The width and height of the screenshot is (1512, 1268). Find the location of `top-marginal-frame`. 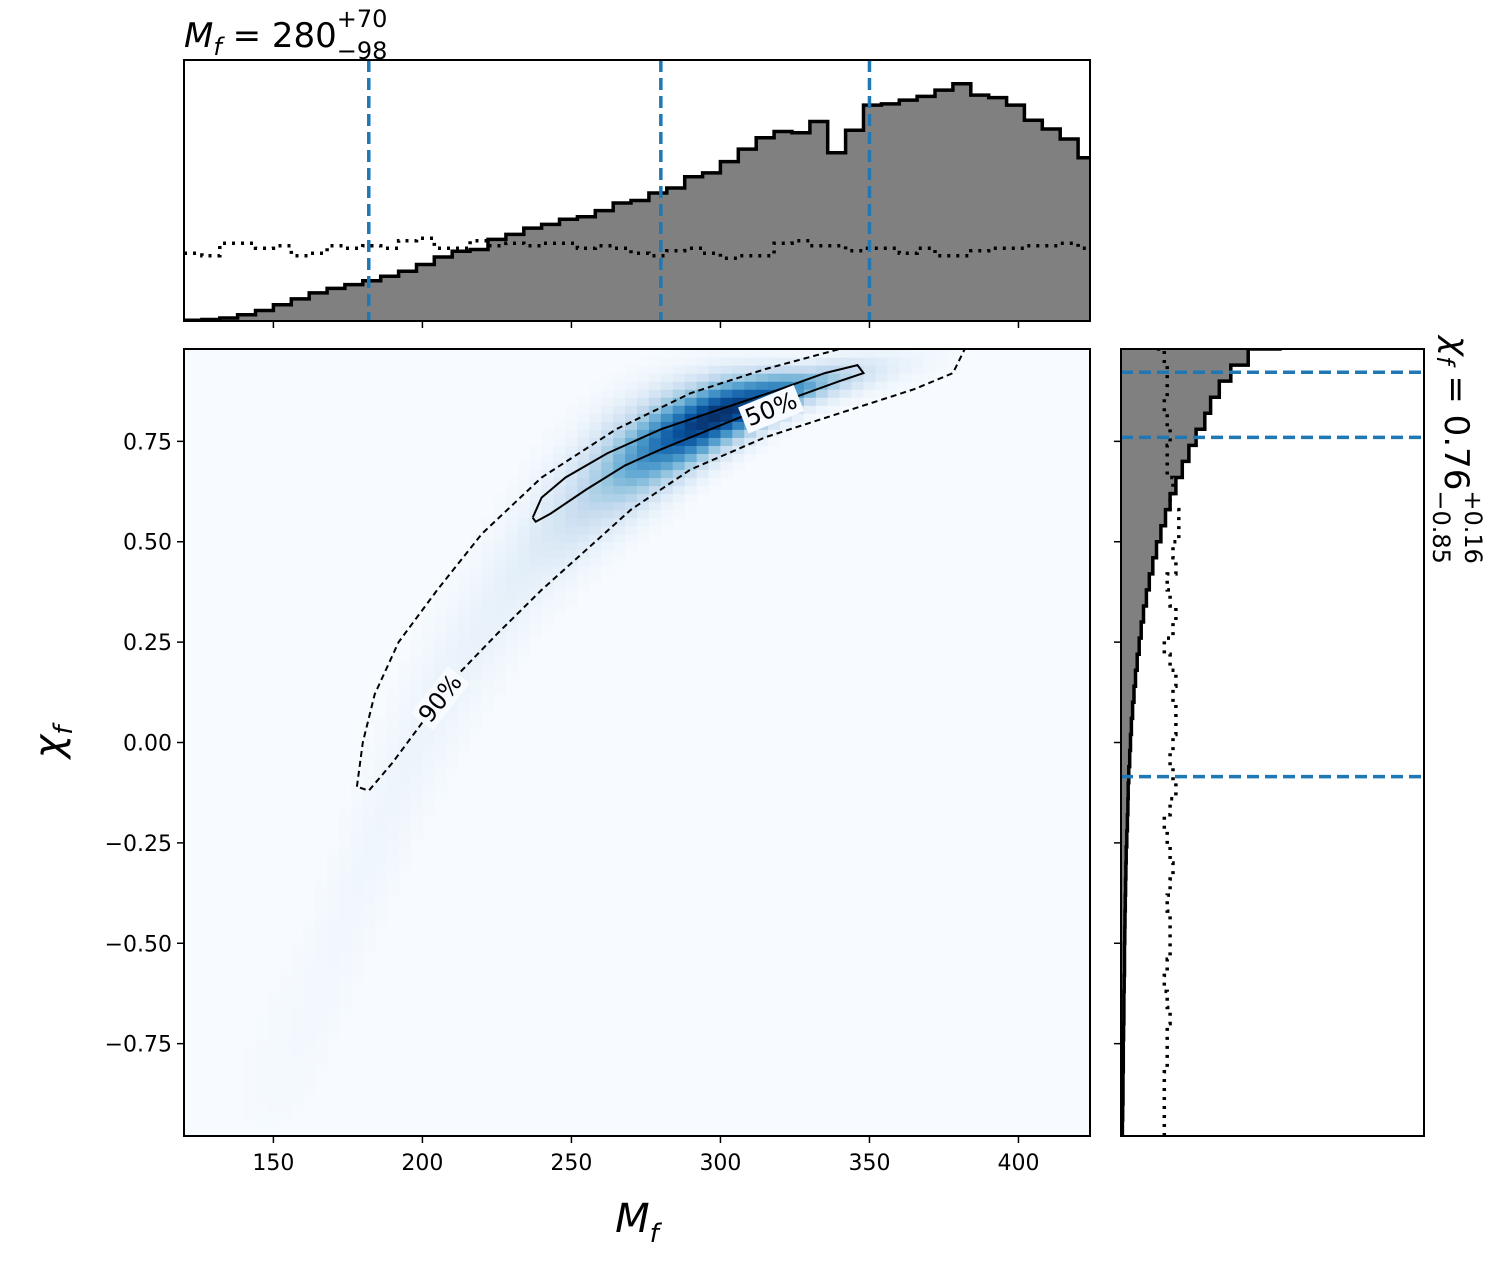

top-marginal-frame is located at coordinates (637, 190).